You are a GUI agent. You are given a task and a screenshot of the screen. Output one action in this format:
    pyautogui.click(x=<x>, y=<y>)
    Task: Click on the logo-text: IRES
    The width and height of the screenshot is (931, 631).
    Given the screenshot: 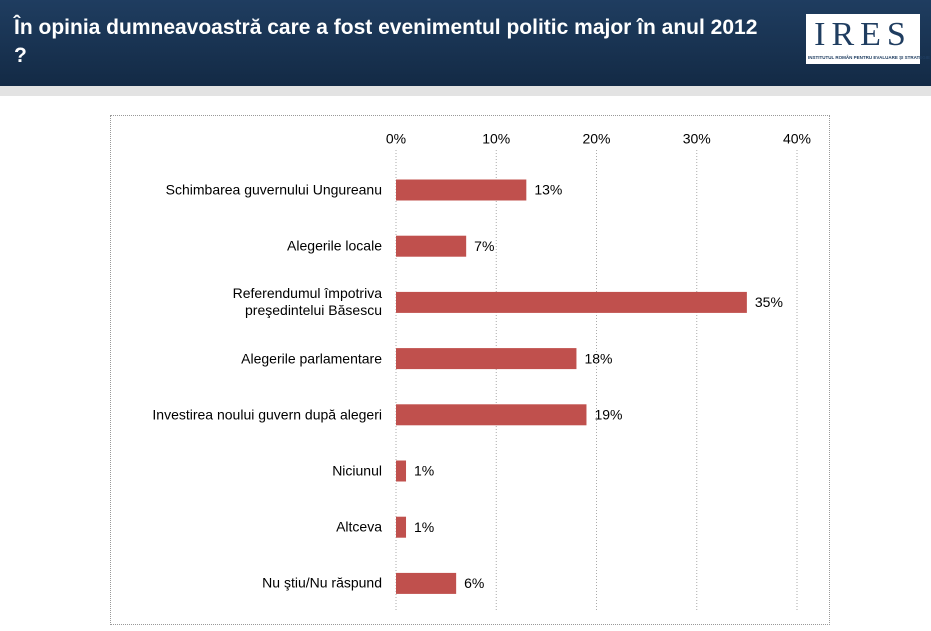 What is the action you would take?
    pyautogui.click(x=863, y=34)
    